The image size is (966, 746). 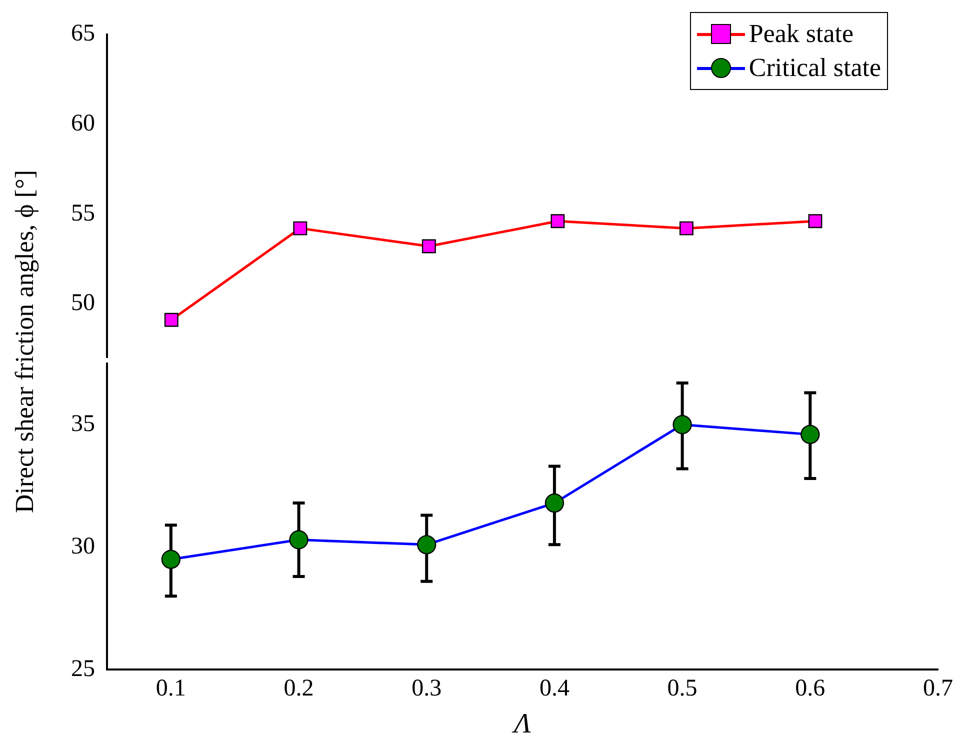 I want to click on legend-label: Peak state, so click(x=801, y=34).